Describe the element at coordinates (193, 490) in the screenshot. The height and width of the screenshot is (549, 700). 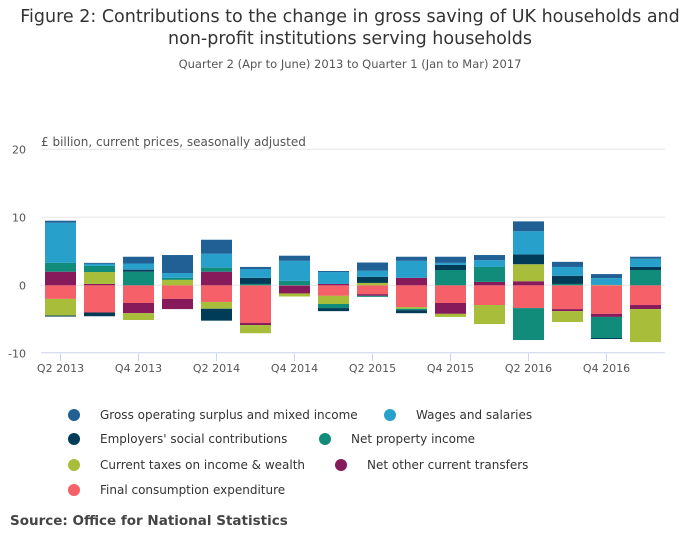
I see `legend-label: Final consumption expenditure` at that location.